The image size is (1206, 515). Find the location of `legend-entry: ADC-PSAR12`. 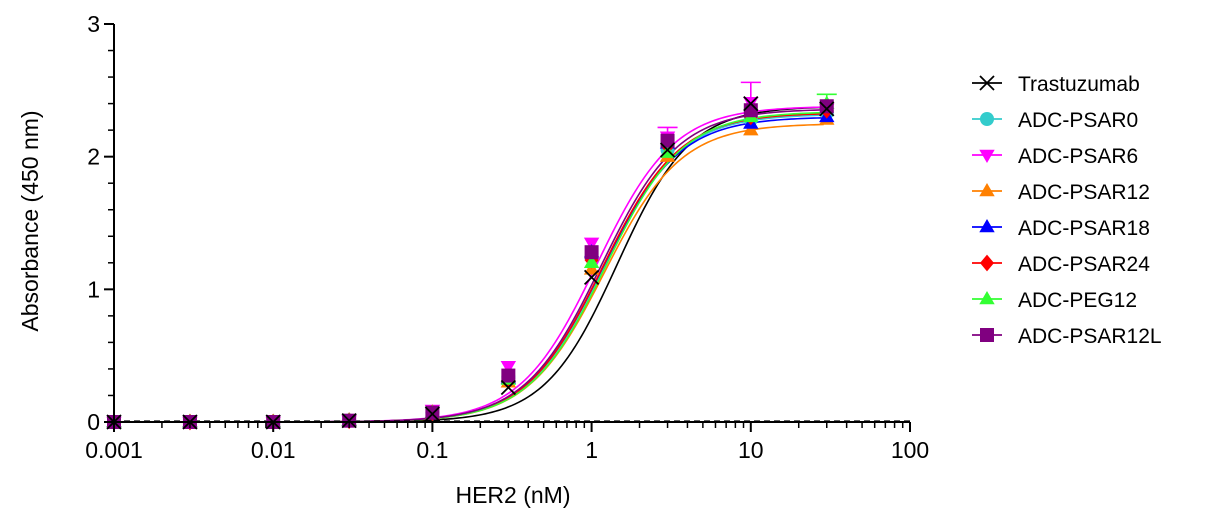

legend-entry: ADC-PSAR12 is located at coordinates (1061, 192).